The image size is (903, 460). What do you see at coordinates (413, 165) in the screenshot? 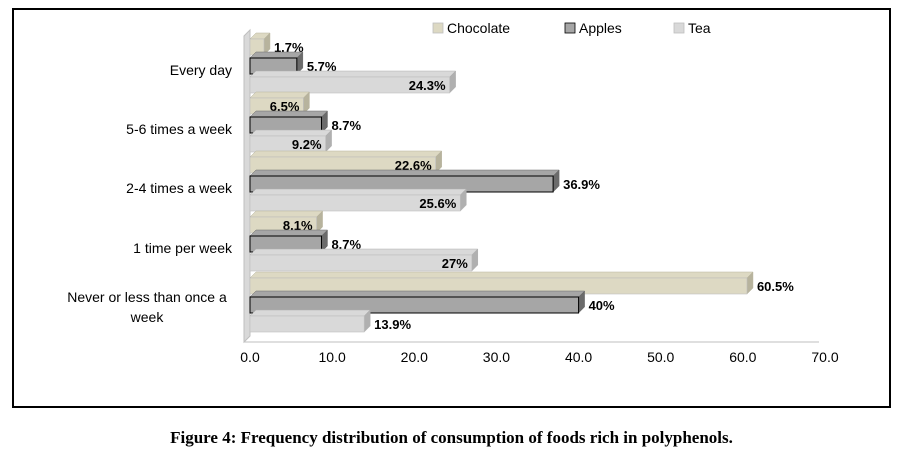
I see `data-label-chocolate-2: 22.6%` at bounding box center [413, 165].